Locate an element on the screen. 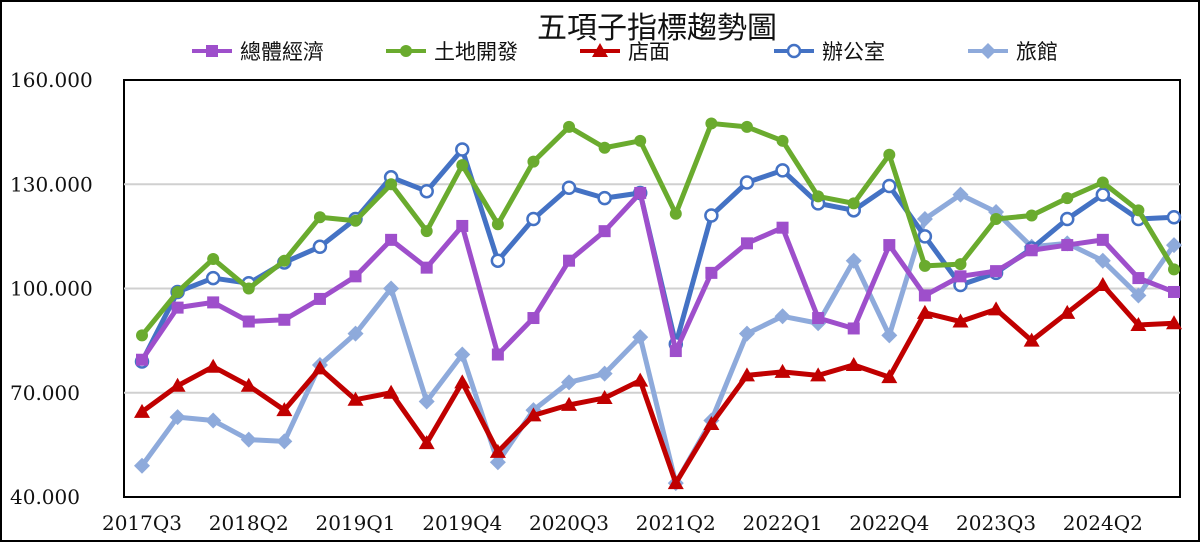 The image size is (1200, 545). legend-item: 土地開發 is located at coordinates (452, 52).